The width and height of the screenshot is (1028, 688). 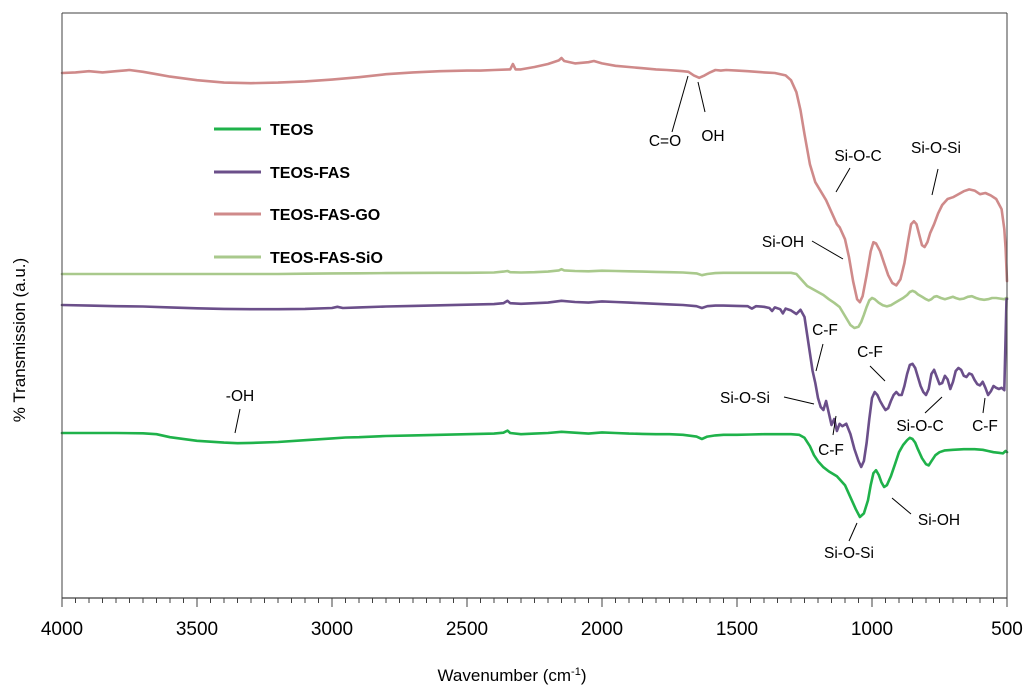 What do you see at coordinates (240, 396) in the screenshot?
I see `annotation-label: -OH` at bounding box center [240, 396].